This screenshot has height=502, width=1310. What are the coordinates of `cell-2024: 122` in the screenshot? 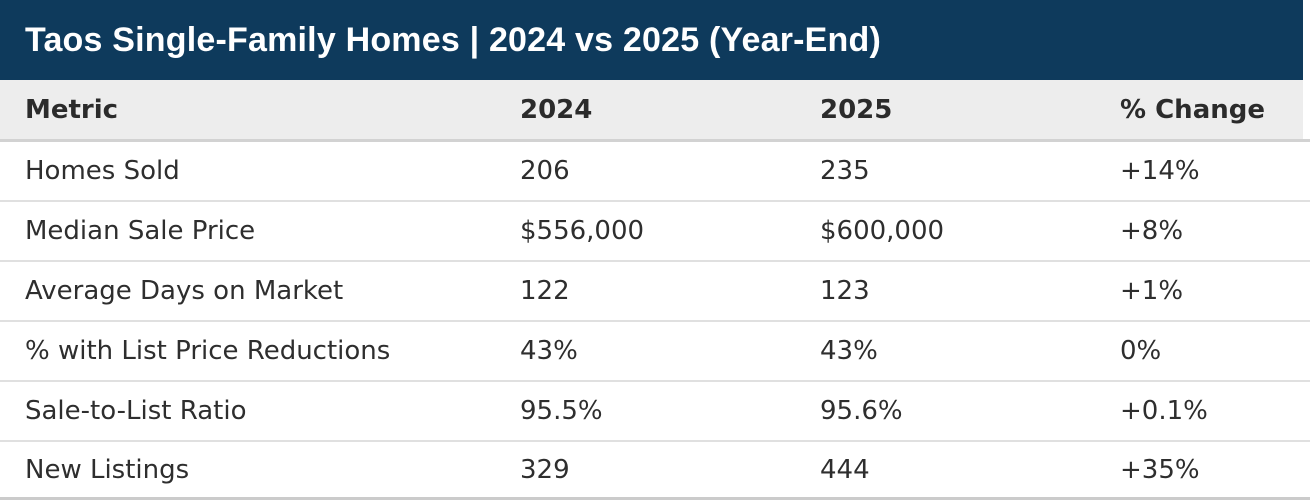 It's located at (545, 291).